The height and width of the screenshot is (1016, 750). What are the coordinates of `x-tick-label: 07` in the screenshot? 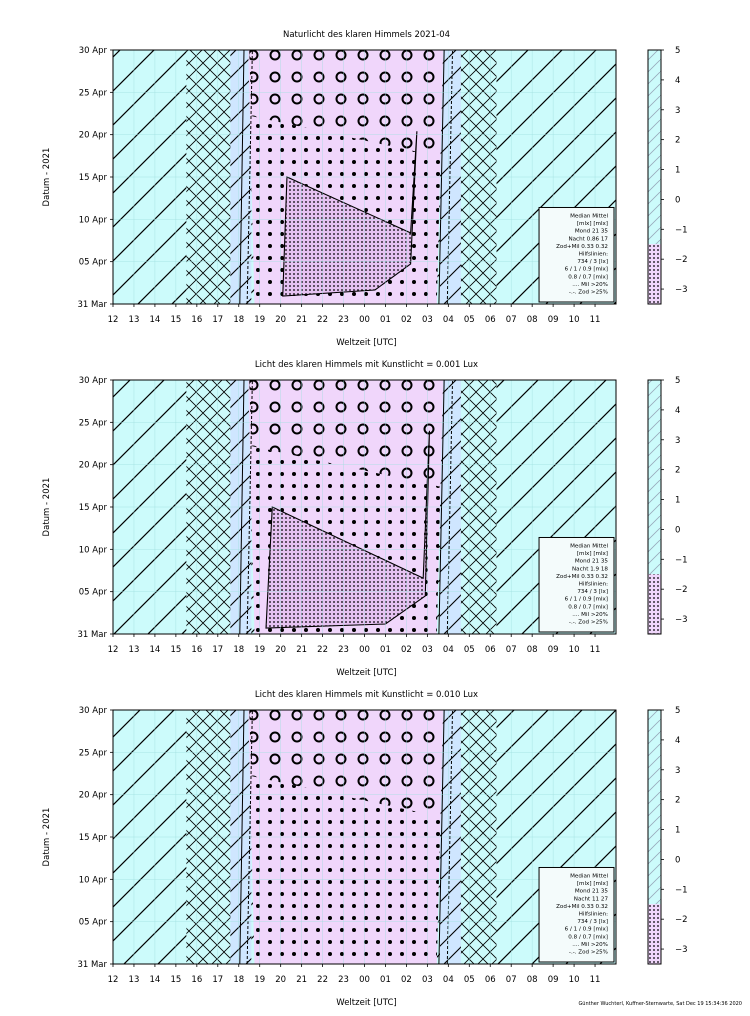 It's located at (511, 980).